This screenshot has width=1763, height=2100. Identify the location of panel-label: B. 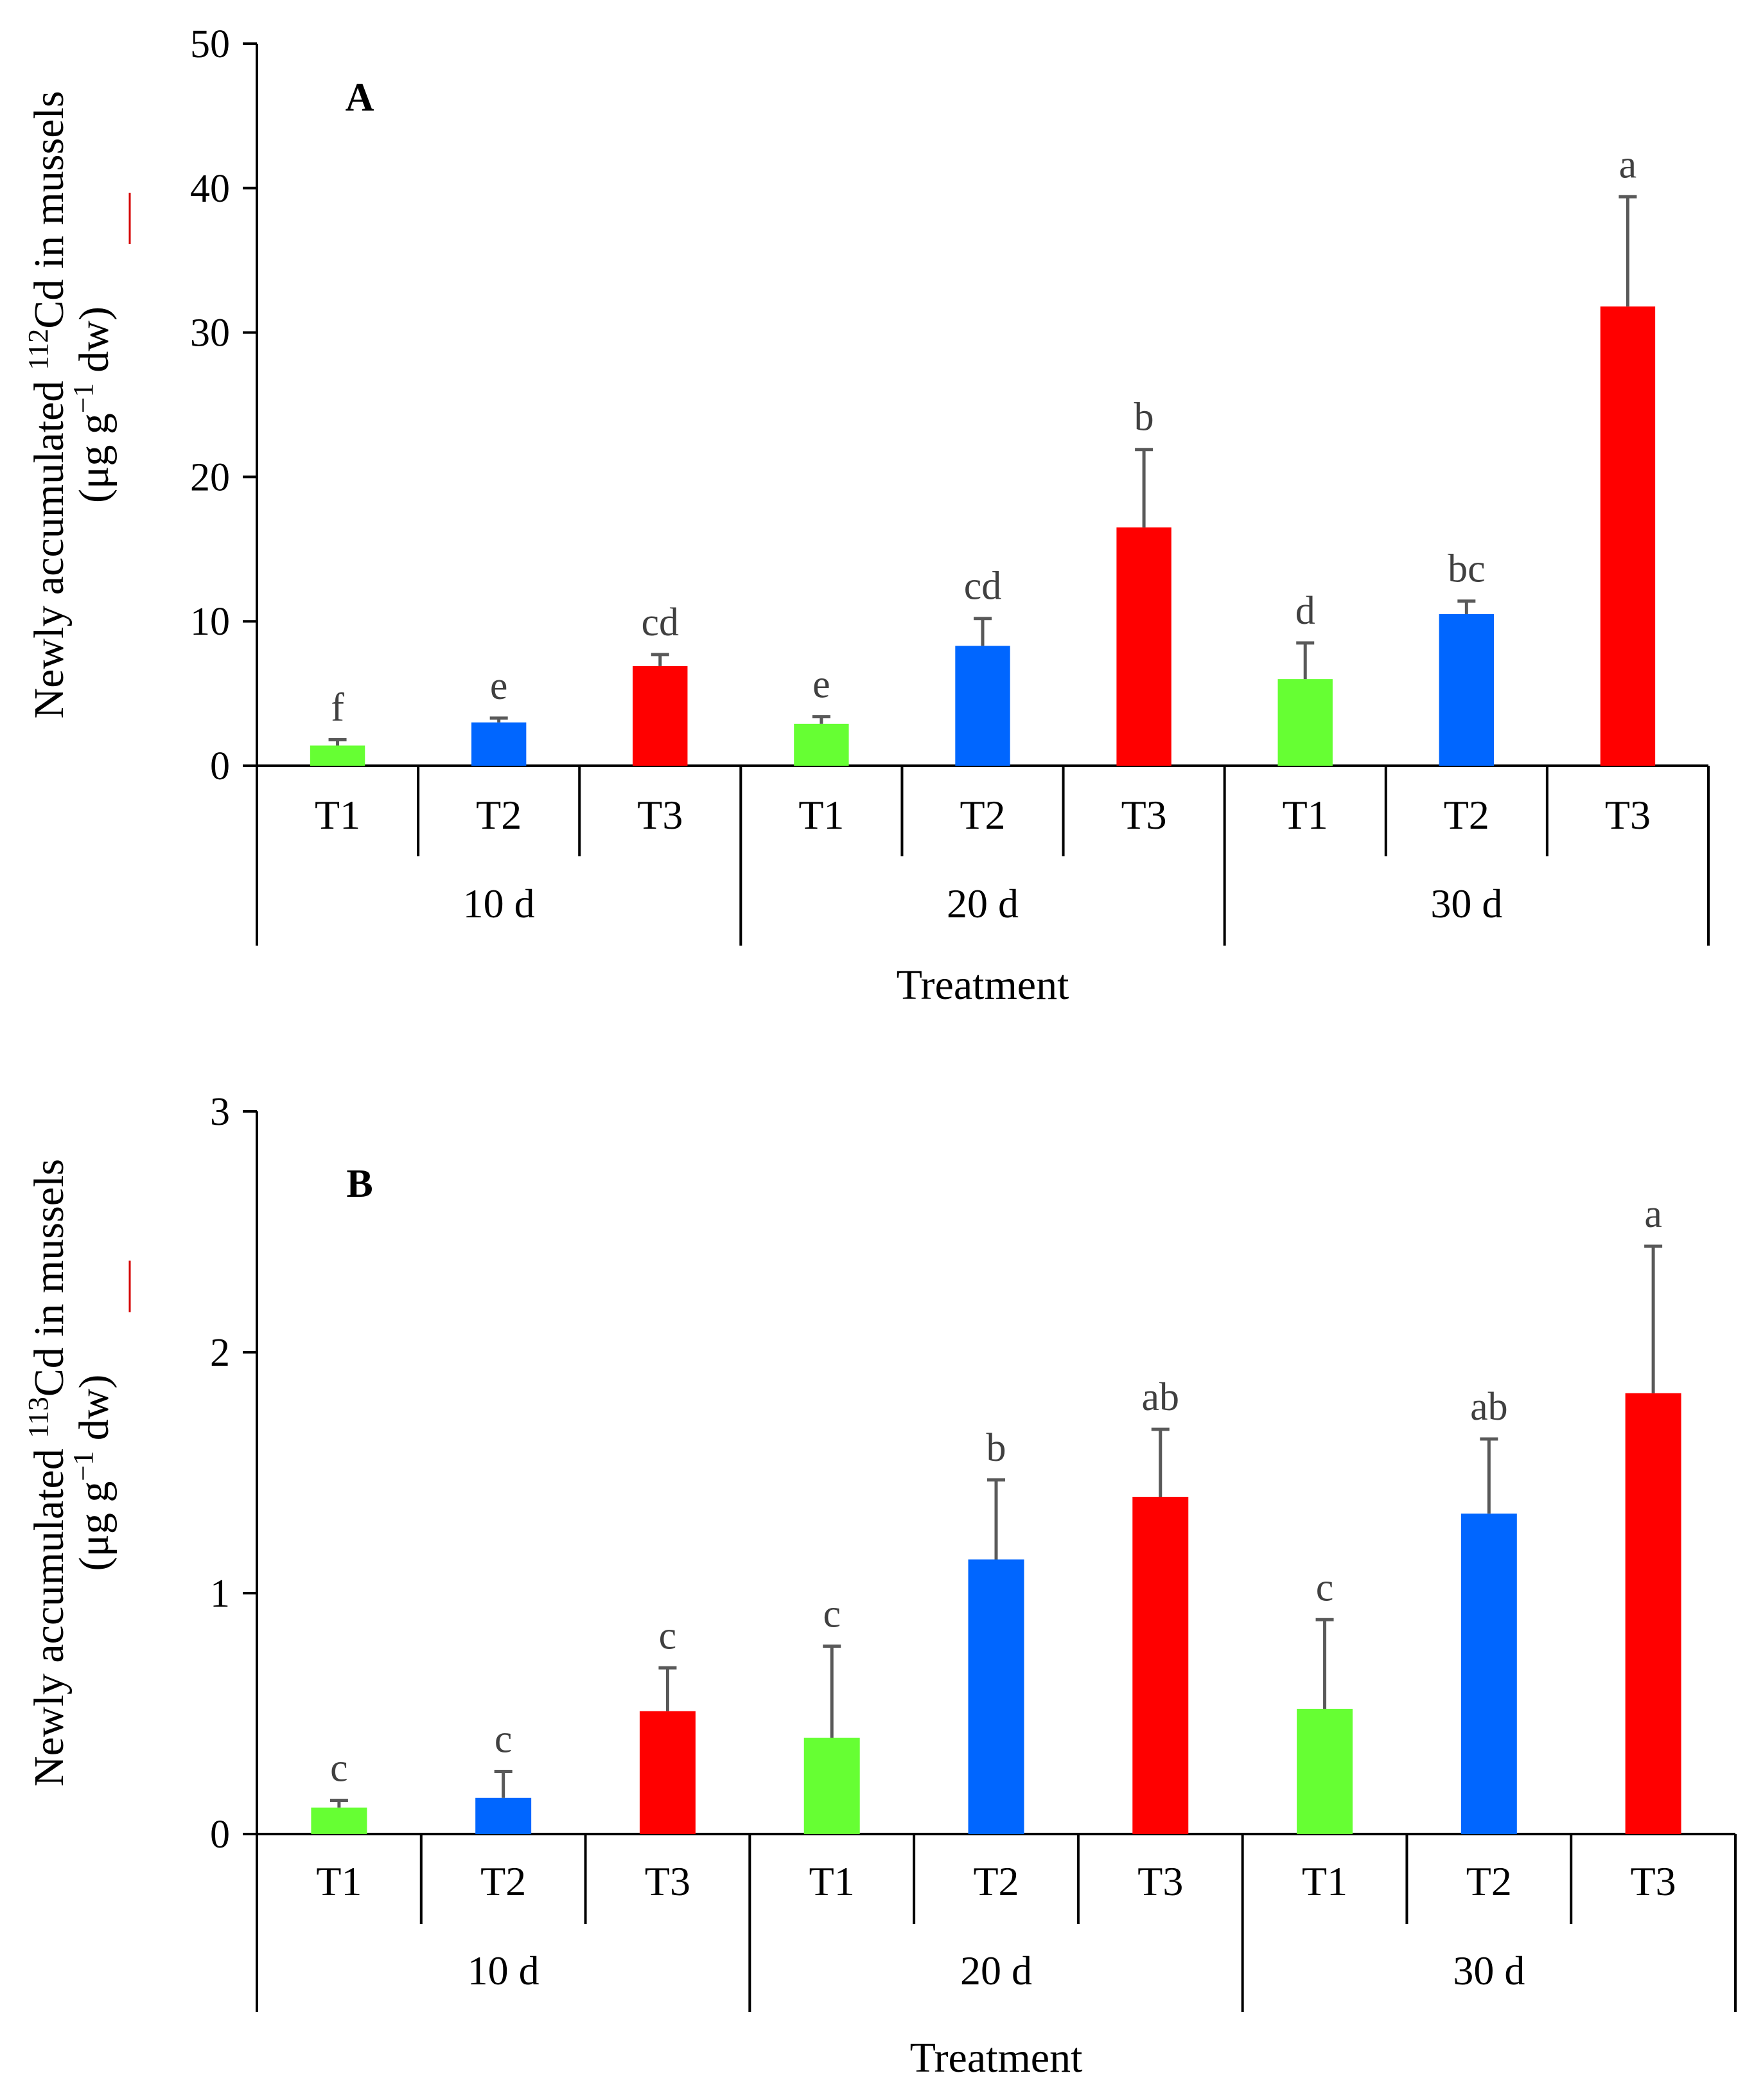
(359, 1184).